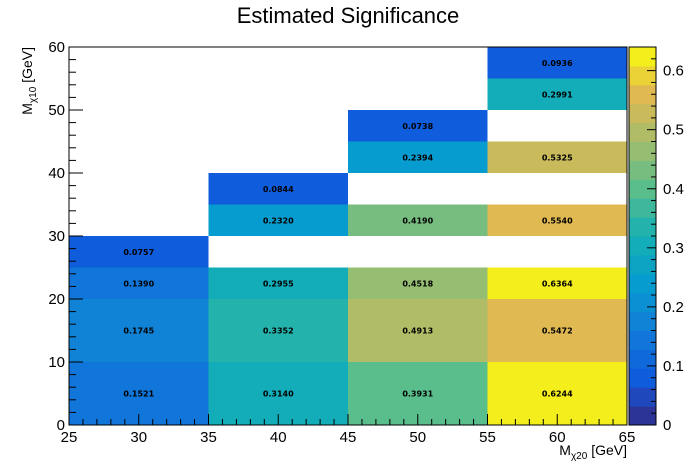 This screenshot has width=696, height=472. I want to click on cell-value-label: 0.4518, so click(417, 283).